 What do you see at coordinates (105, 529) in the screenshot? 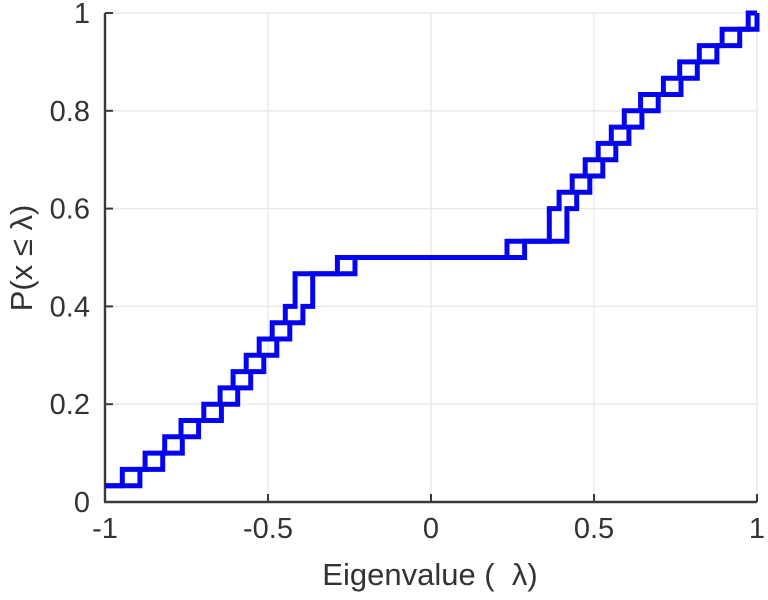
I see `x-tick-label: -1` at bounding box center [105, 529].